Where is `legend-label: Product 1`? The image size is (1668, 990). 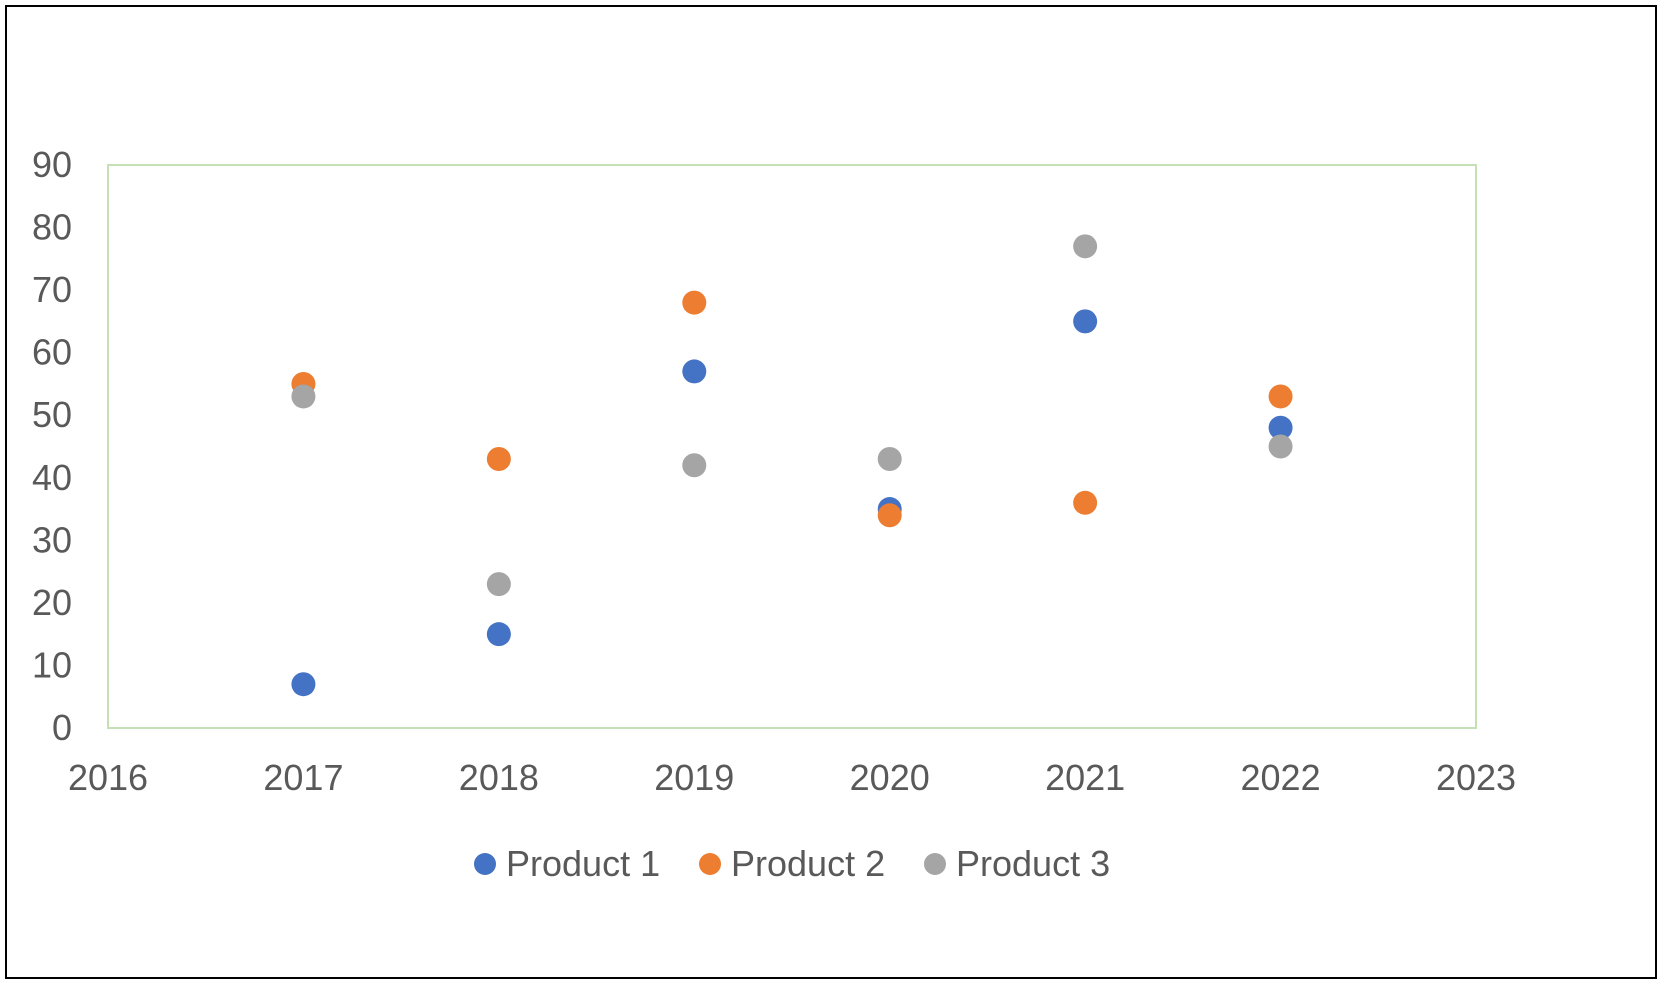
legend-label: Product 1 is located at coordinates (583, 863).